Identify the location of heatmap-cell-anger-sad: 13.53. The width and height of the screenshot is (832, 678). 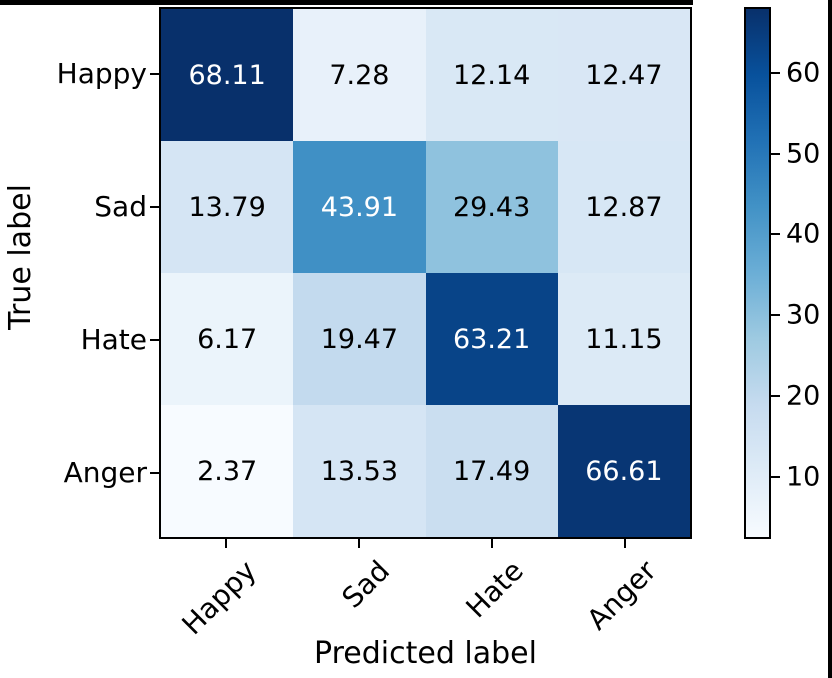
(359, 471).